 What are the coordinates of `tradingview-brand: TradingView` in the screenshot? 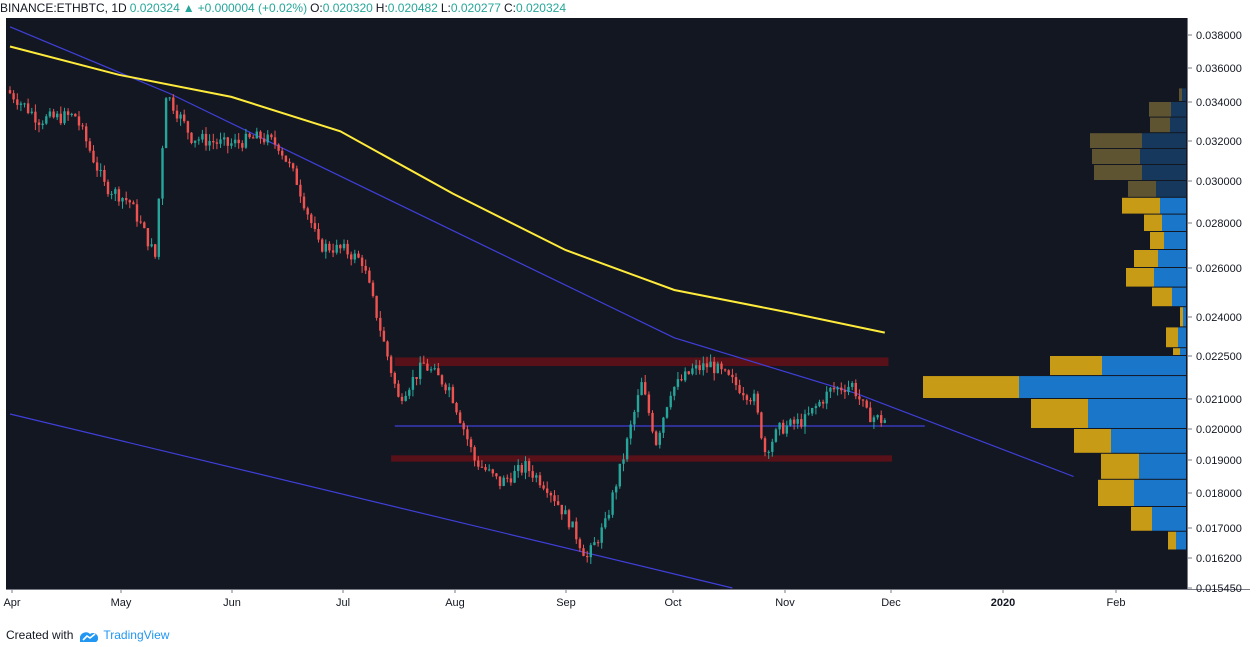 It's located at (136, 635).